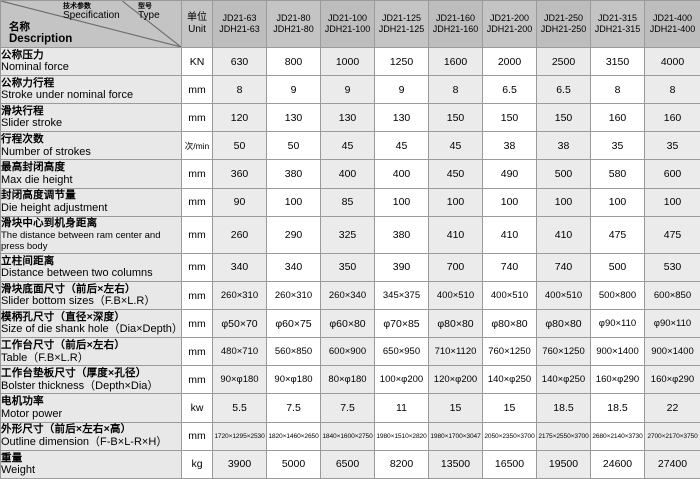 The width and height of the screenshot is (700, 479). Describe the element at coordinates (91, 202) in the screenshot. I see `row-description: 封闭高度调节量 Die height adjustment` at that location.